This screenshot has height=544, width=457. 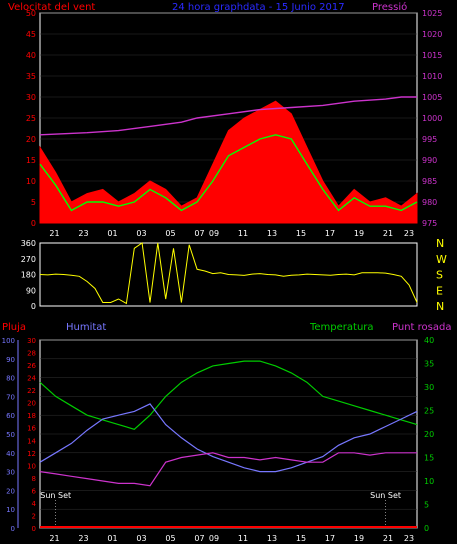 I want to click on rain-tick-label: 6, so click(x=34, y=491).